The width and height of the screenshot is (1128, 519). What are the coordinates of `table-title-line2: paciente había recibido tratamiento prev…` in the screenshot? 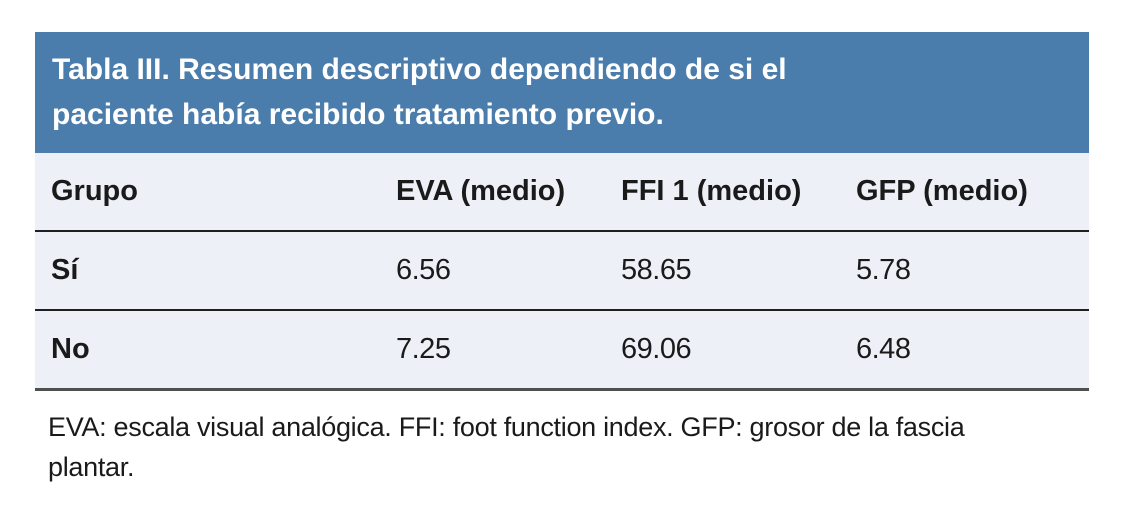 It's located at (358, 114).